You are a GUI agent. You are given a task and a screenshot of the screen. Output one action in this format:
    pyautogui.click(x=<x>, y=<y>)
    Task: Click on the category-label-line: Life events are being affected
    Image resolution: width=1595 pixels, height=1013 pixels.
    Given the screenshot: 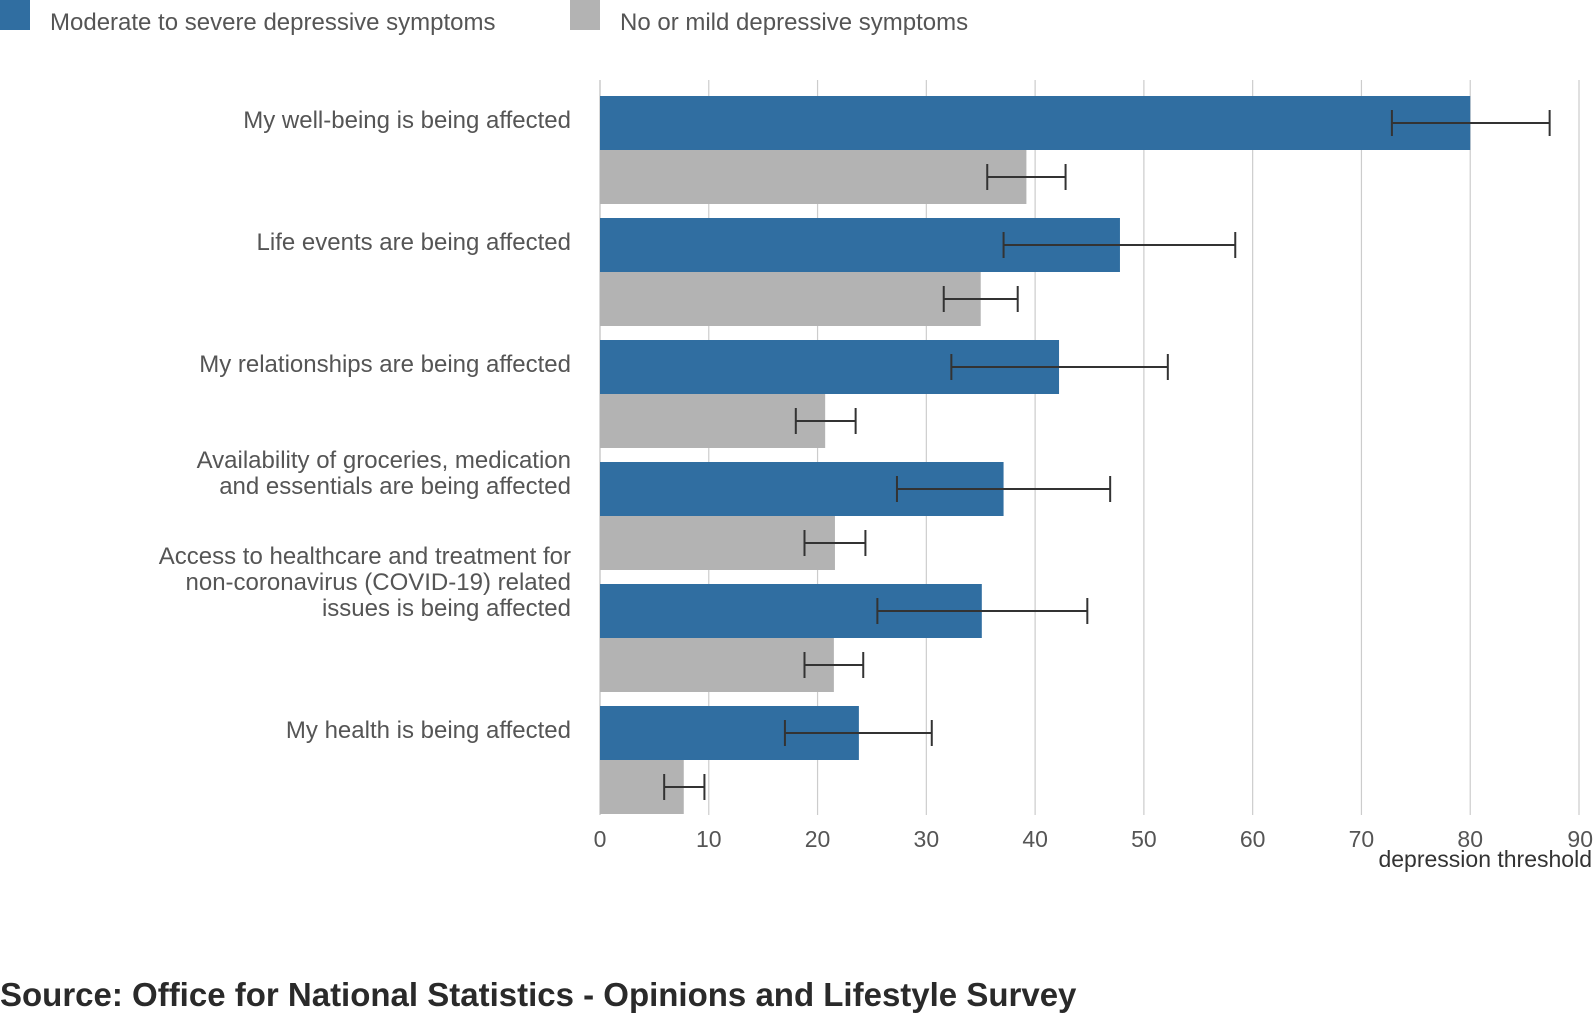 What is the action you would take?
    pyautogui.click(x=414, y=242)
    